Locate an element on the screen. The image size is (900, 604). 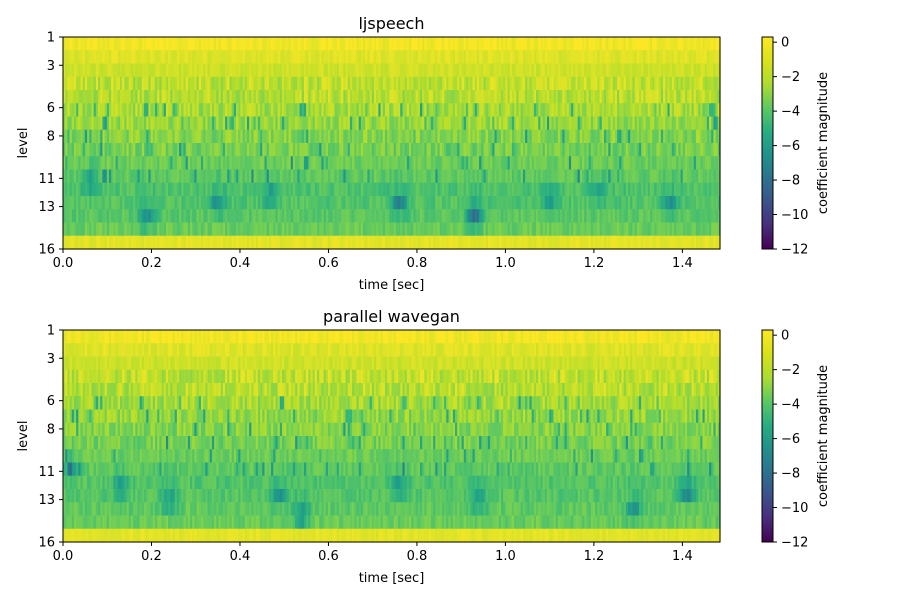
colorbar-tick-label: −2 is located at coordinates (790, 77).